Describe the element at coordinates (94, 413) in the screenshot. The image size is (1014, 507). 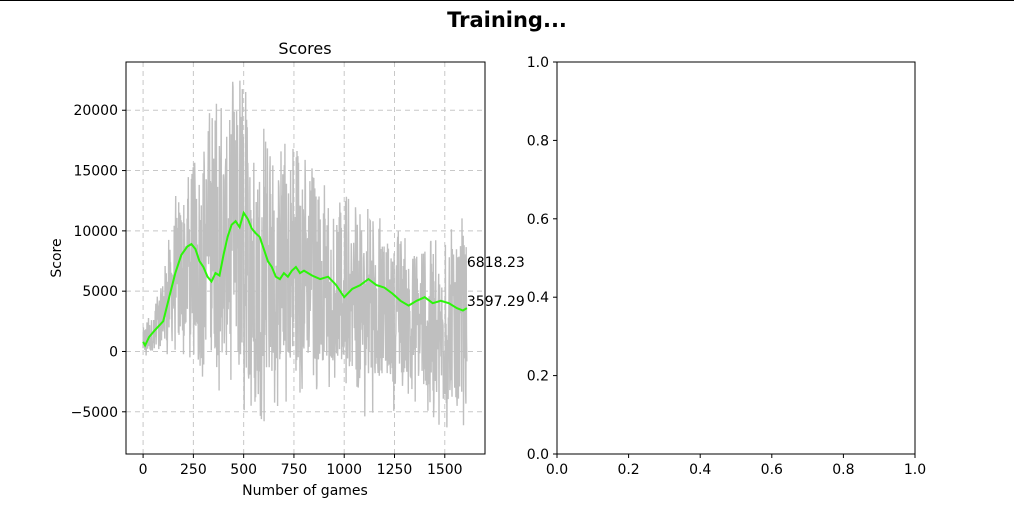
I see `y-tick-label: −5000` at that location.